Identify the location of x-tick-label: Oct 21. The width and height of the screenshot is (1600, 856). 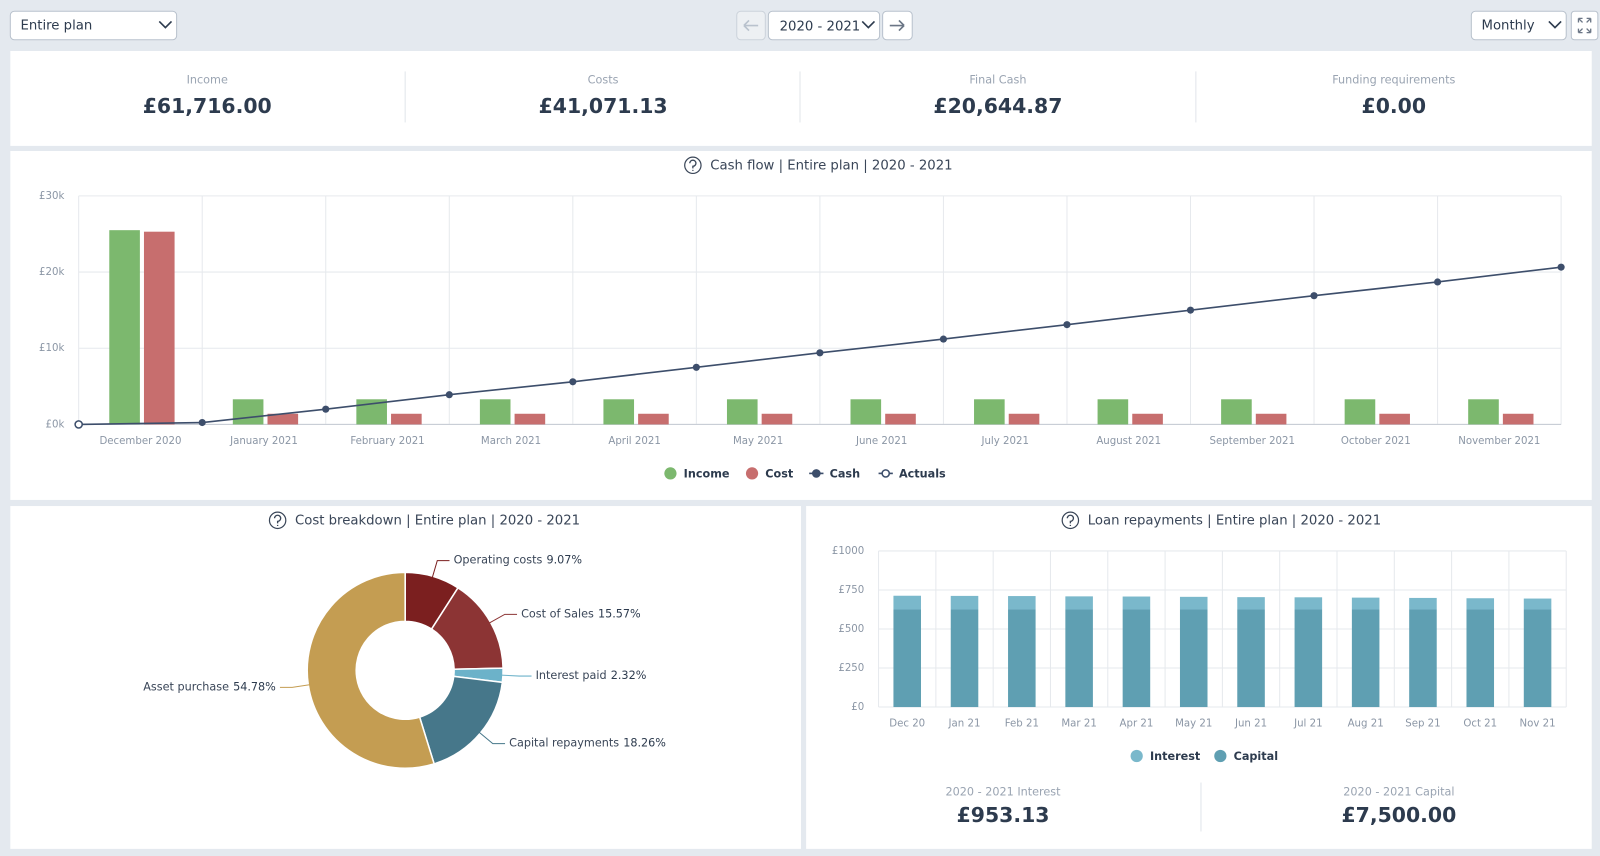
(1480, 723).